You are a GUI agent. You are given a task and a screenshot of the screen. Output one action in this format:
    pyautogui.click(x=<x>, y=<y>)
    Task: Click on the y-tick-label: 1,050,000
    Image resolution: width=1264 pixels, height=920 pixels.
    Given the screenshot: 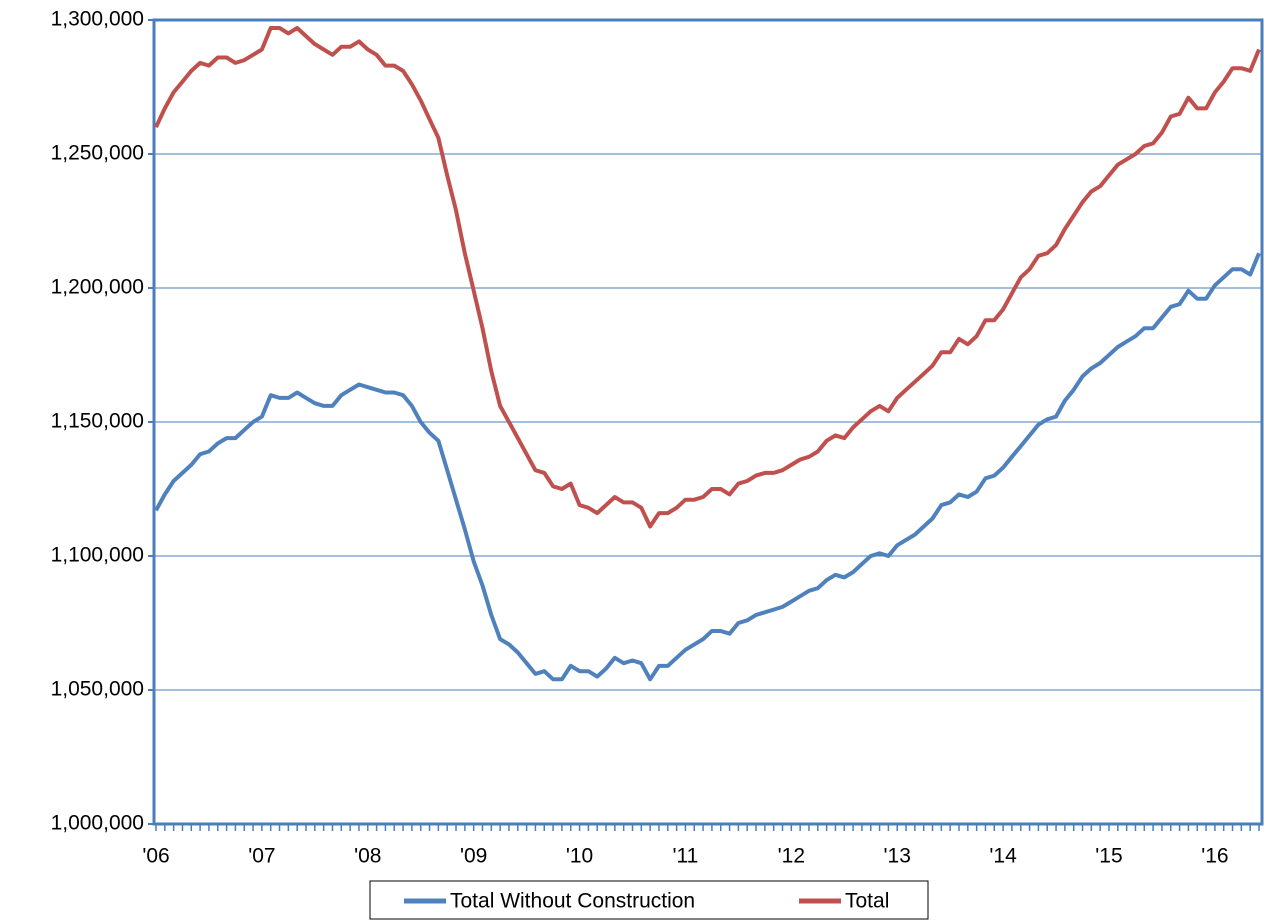 What is the action you would take?
    pyautogui.click(x=97, y=689)
    